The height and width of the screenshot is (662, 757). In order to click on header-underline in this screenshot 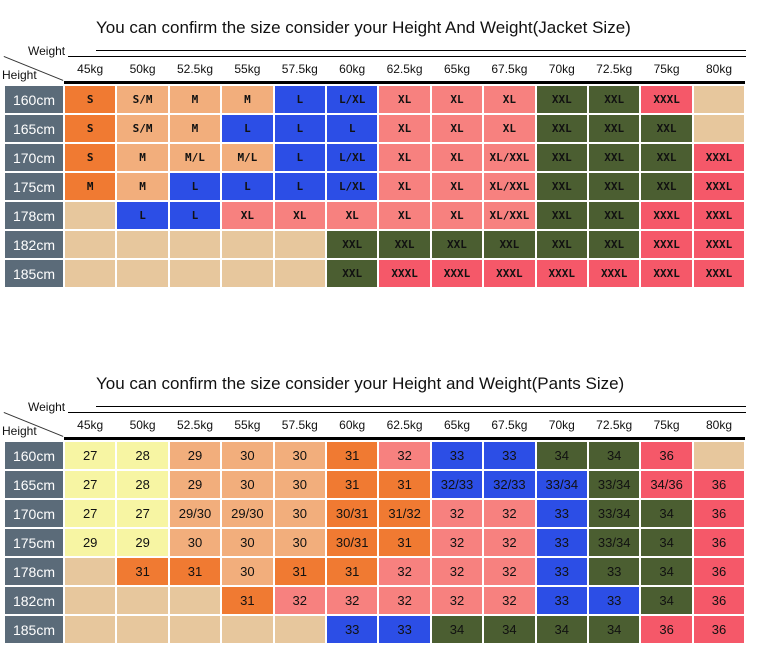, I will do `click(405, 438)`.